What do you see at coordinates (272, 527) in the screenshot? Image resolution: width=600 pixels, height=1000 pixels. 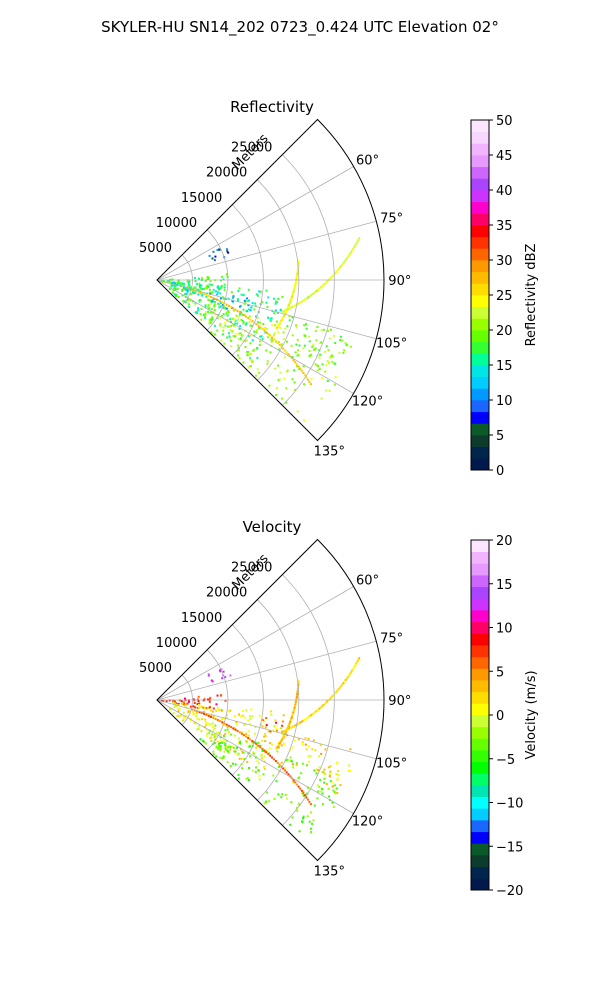 I see `panel-title: Velocity` at bounding box center [272, 527].